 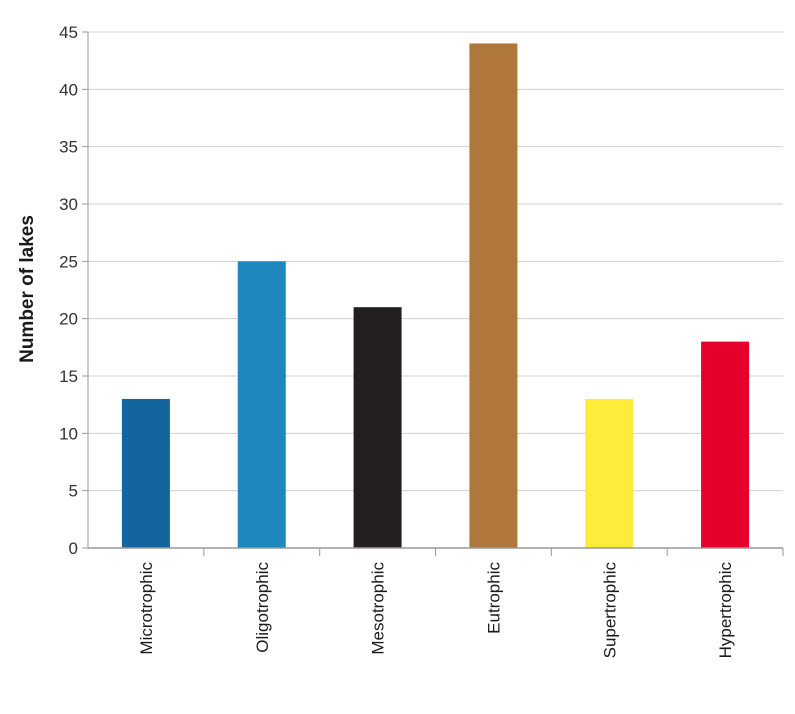 I want to click on y-tick-label: 5, so click(x=73, y=491).